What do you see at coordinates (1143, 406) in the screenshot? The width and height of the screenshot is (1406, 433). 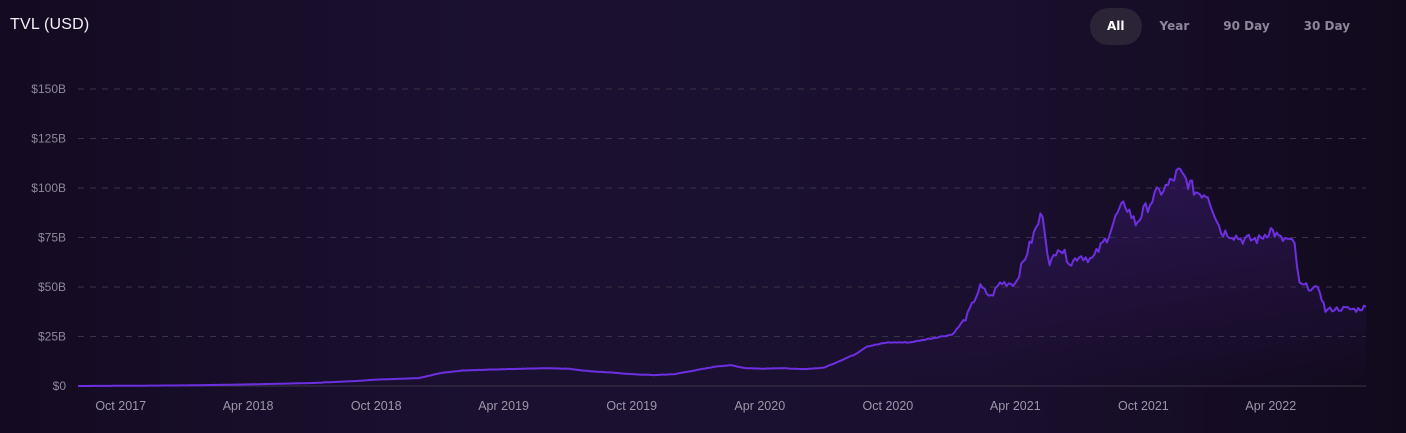 I see `x-tick-label: Oct 2021` at bounding box center [1143, 406].